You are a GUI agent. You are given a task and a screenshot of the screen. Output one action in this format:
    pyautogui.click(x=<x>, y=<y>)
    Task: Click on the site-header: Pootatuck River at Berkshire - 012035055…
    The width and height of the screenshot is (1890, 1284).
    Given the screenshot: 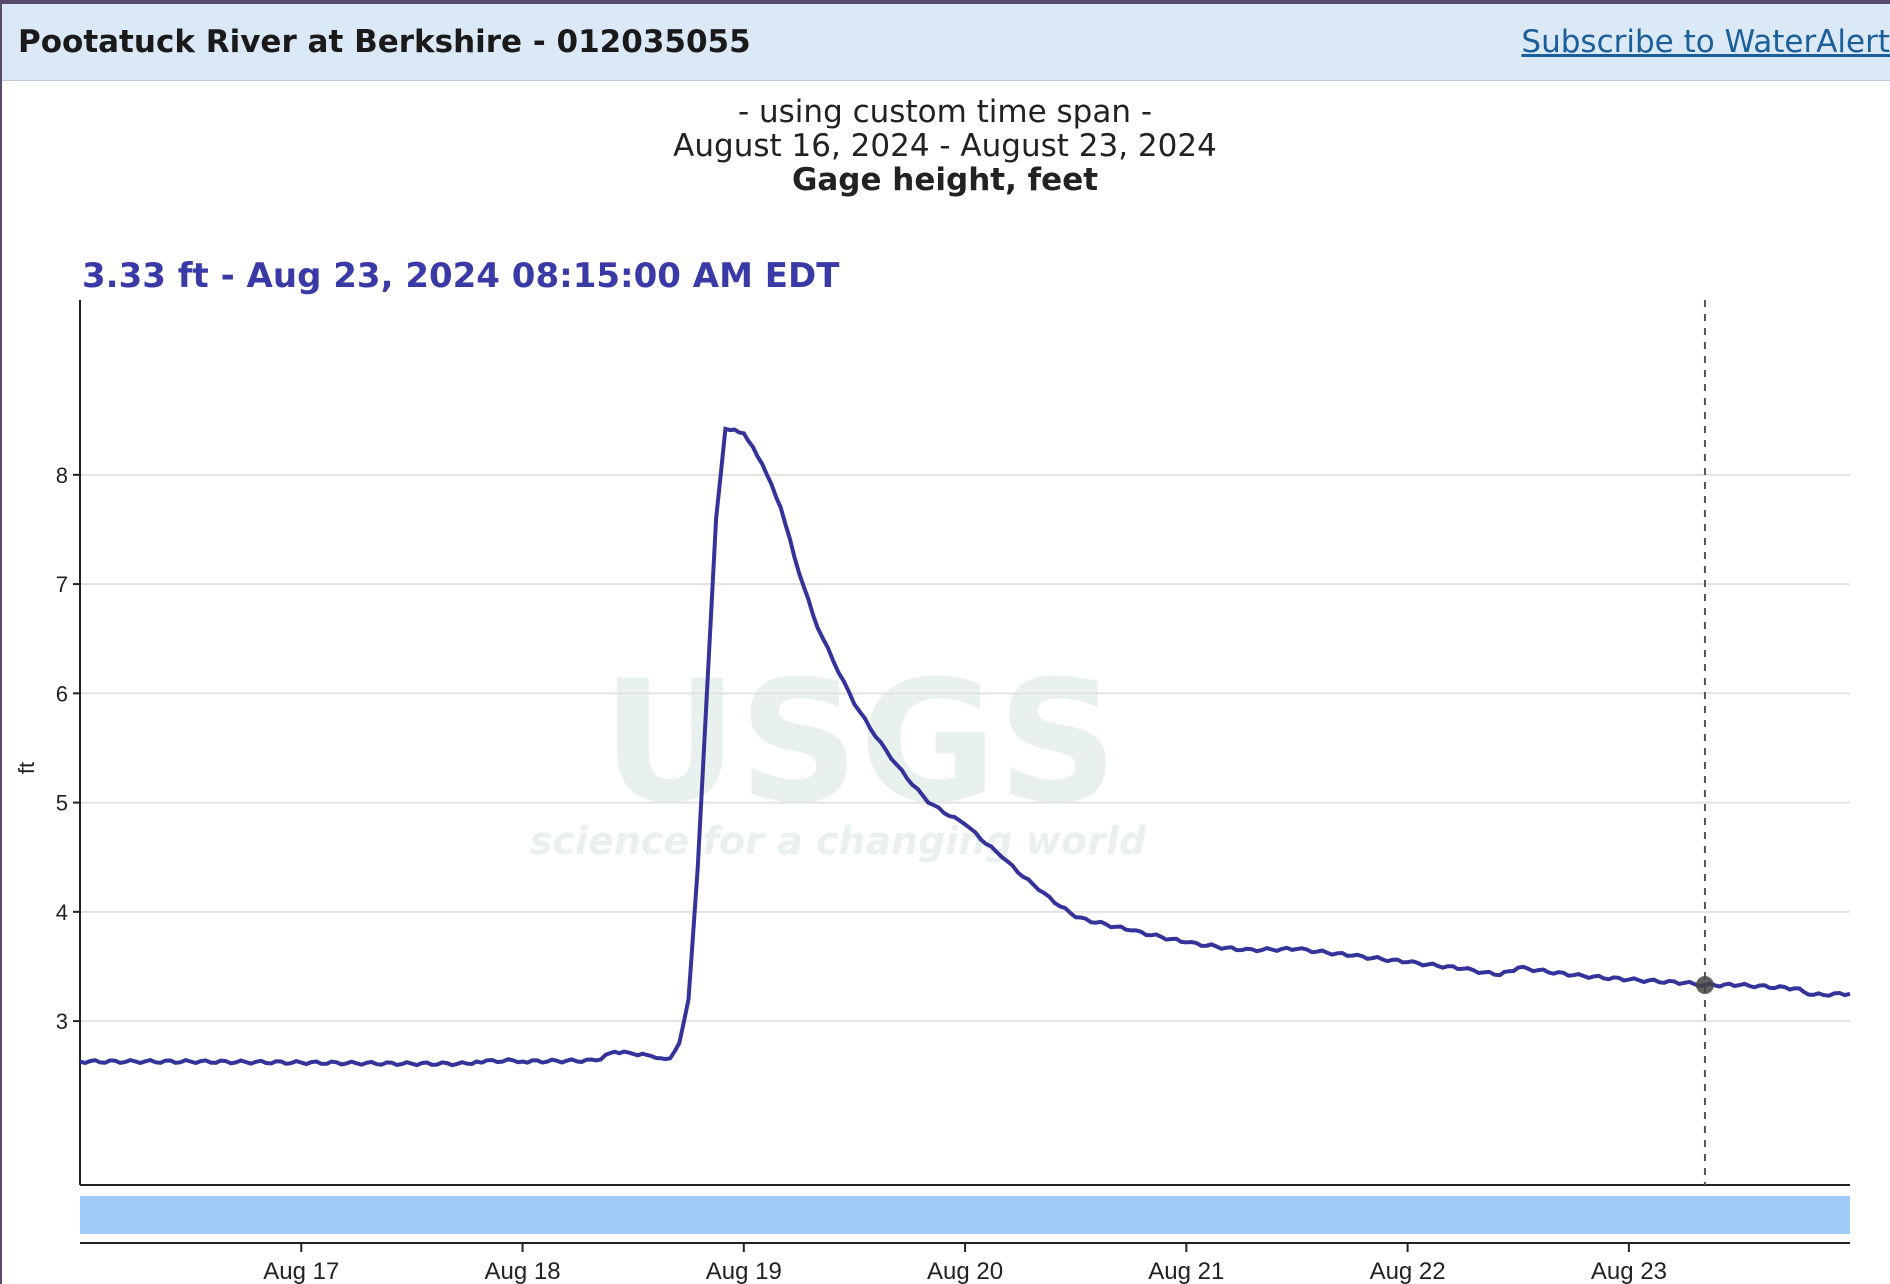 What is the action you would take?
    pyautogui.click(x=946, y=42)
    